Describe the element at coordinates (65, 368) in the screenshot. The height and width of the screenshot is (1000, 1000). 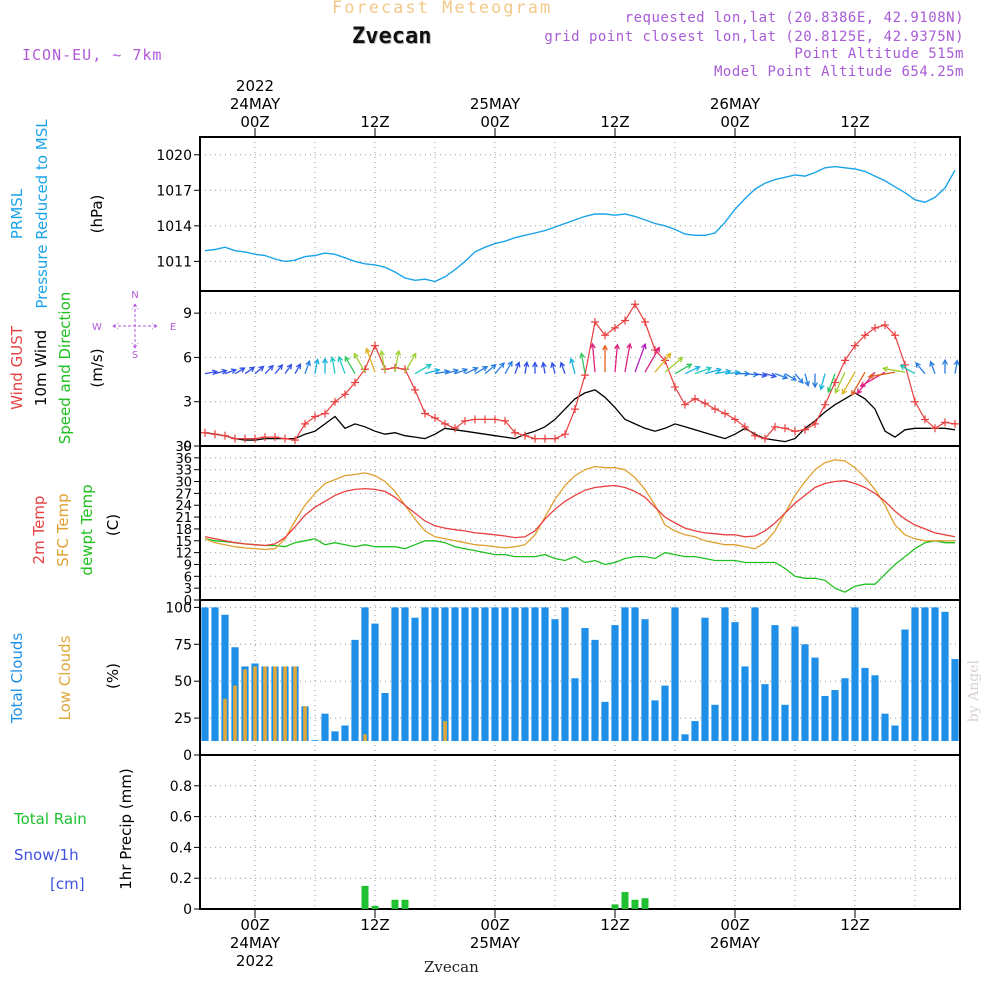
I see `wind-label-dir: Speed and Direction` at that location.